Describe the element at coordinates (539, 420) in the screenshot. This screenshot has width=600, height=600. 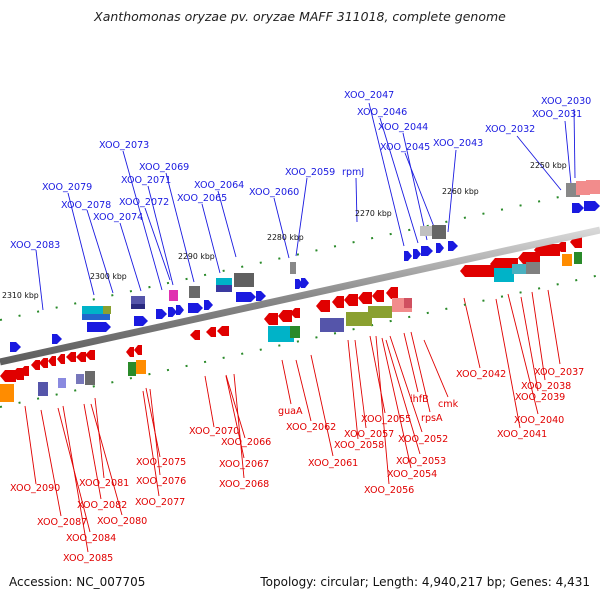
I see `reverse-gene-label: XOO_2040` at that location.